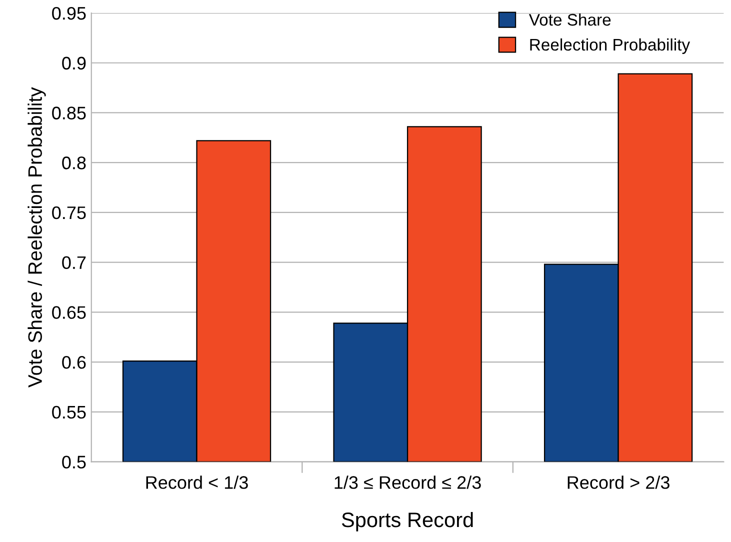  I want to click on y-tick-label: 0.75, so click(69, 213).